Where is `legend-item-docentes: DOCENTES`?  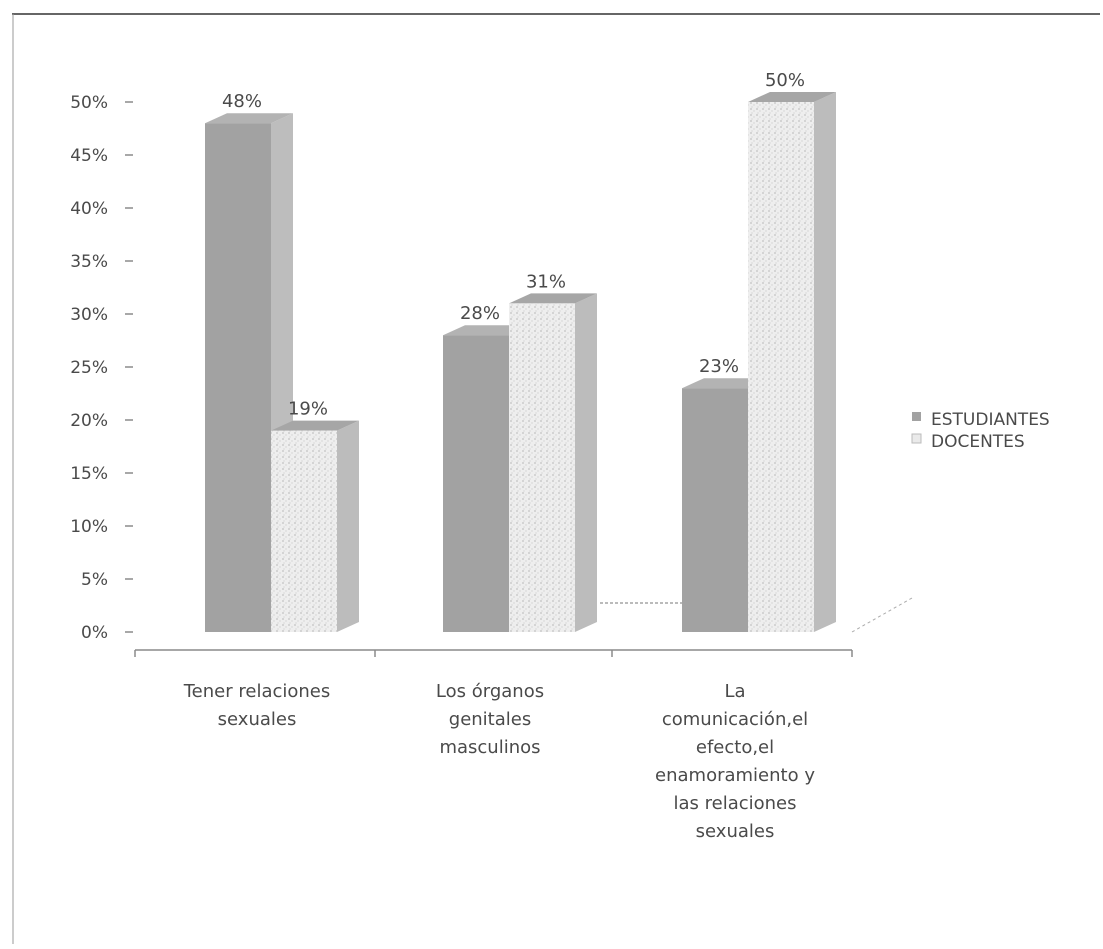 legend-item-docentes: DOCENTES is located at coordinates (968, 442).